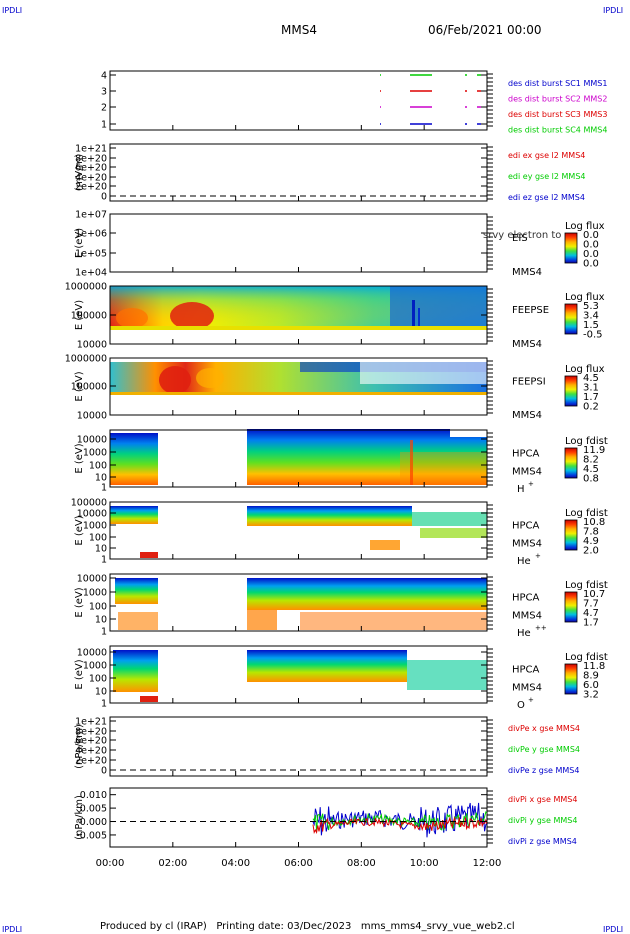 Image resolution: width=630 pixels, height=934 pixels. I want to click on ytick-label-eis-1: 1e+06, so click(91, 234).